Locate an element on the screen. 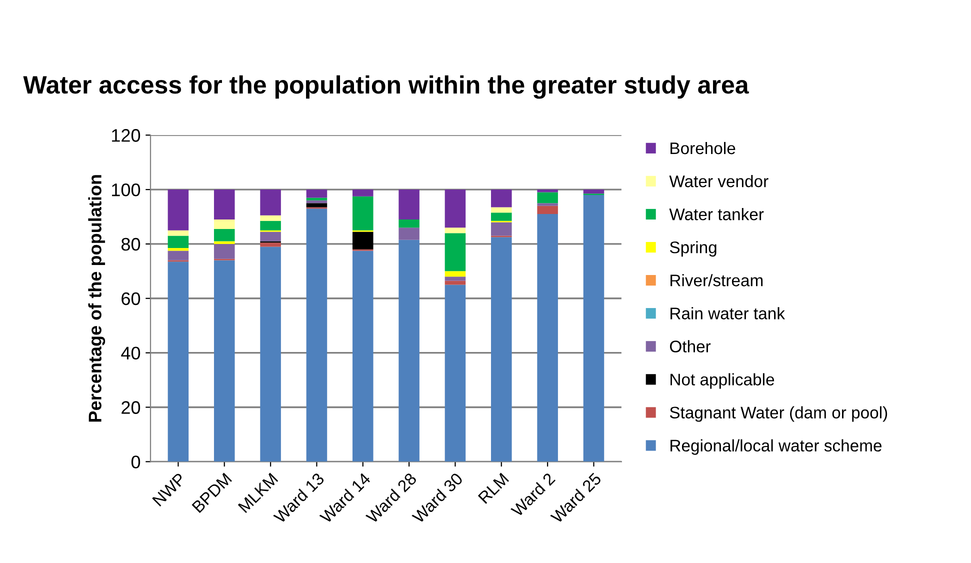 Image resolution: width=971 pixels, height=563 pixels. legend-label: Water tanker is located at coordinates (716, 214).